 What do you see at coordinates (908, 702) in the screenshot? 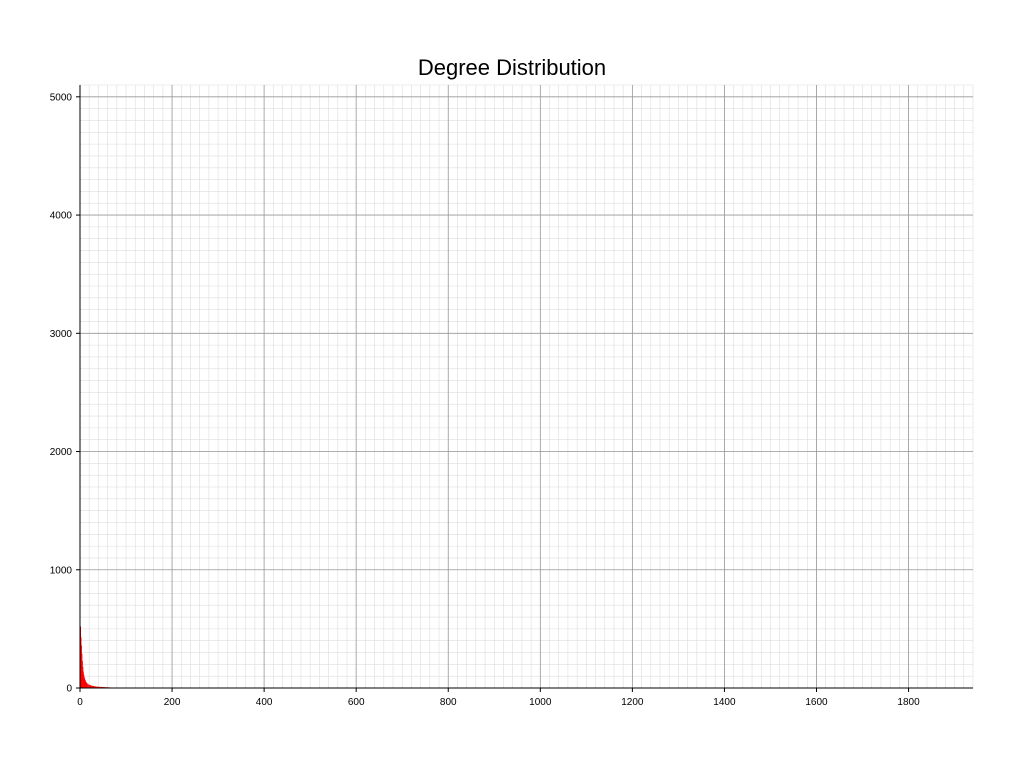
I see `x-tick-label: 1800` at bounding box center [908, 702].